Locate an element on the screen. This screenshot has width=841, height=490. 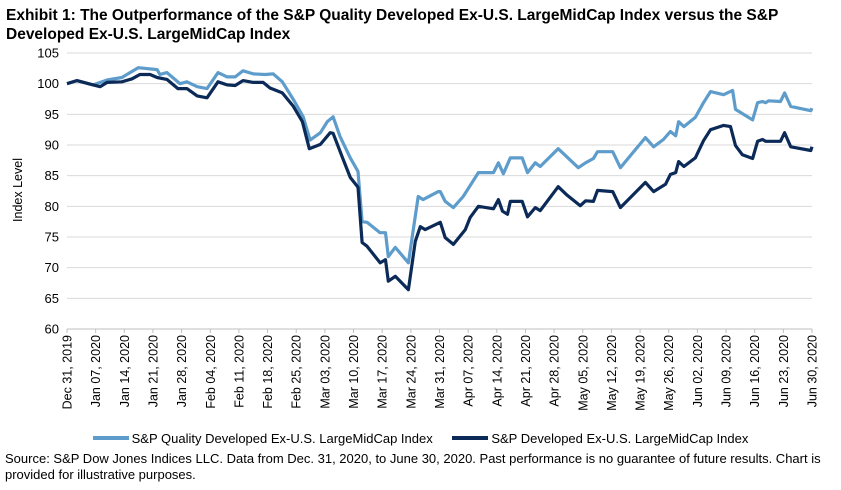
x-tick-label: Jun 30, 2020 is located at coordinates (813, 371).